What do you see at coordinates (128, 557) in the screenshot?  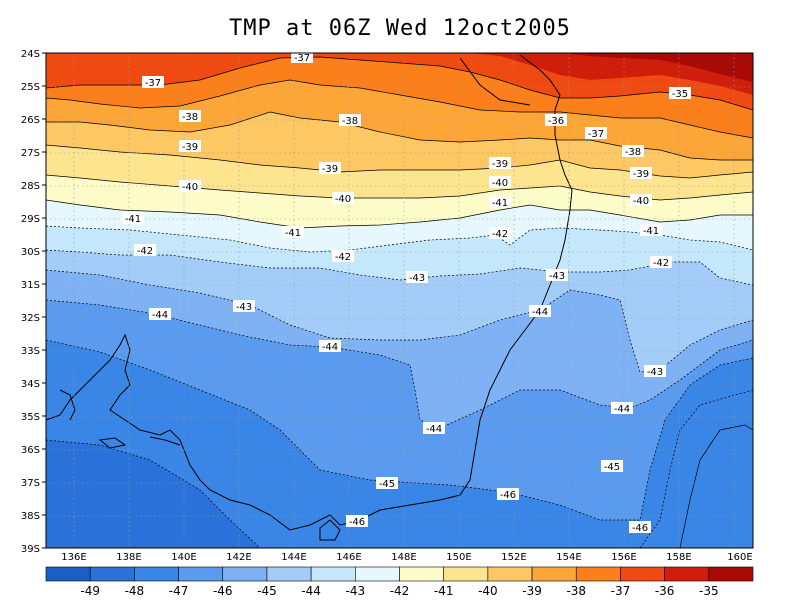 I see `longitude-label: 138E` at bounding box center [128, 557].